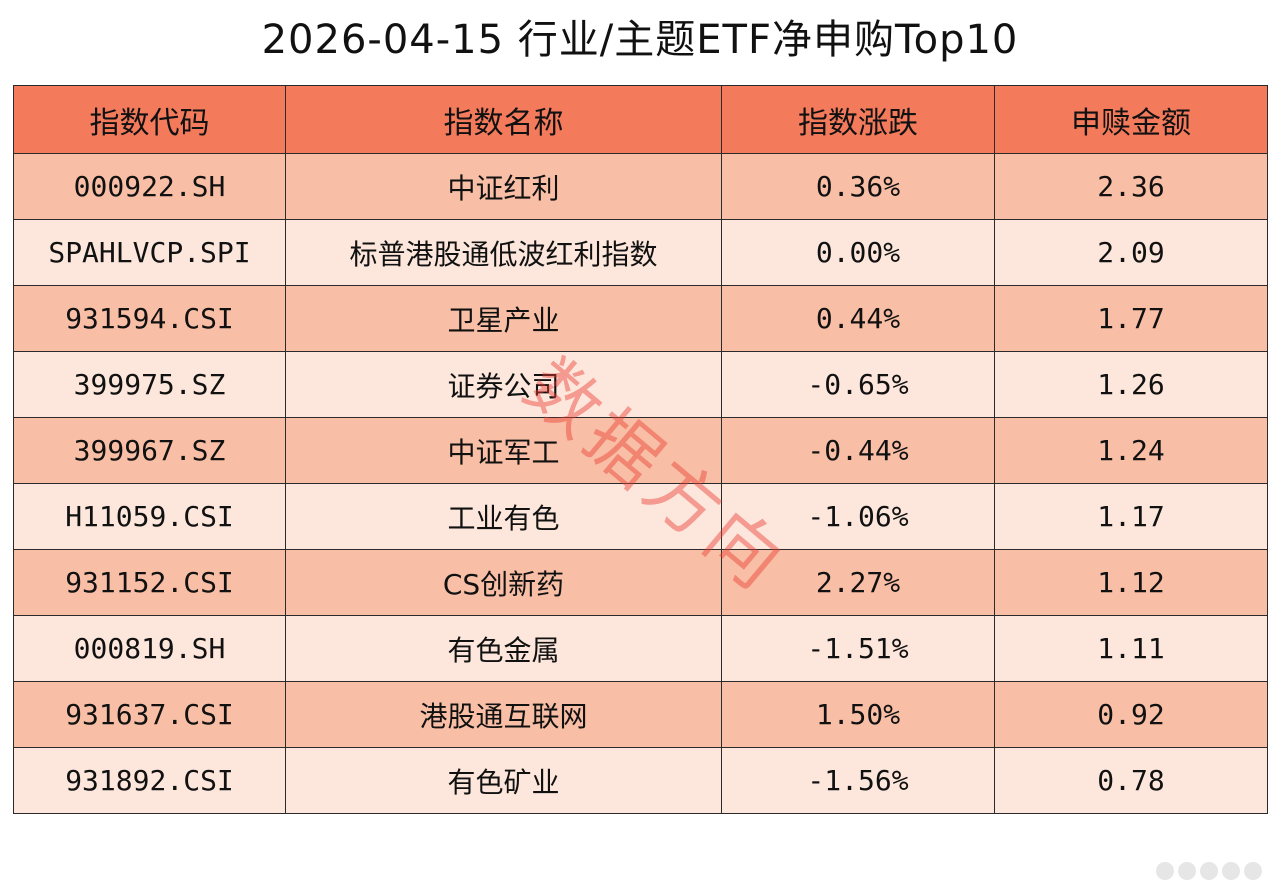 This screenshot has height=895, width=1280. I want to click on index-name-cell: 中证军工, so click(503, 450).